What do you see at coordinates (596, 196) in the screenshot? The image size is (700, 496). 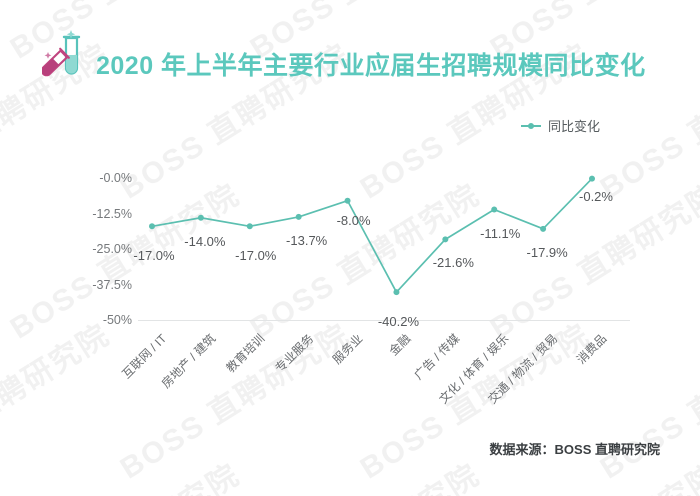 I see `data-point-label-9: -0.2%` at bounding box center [596, 196].